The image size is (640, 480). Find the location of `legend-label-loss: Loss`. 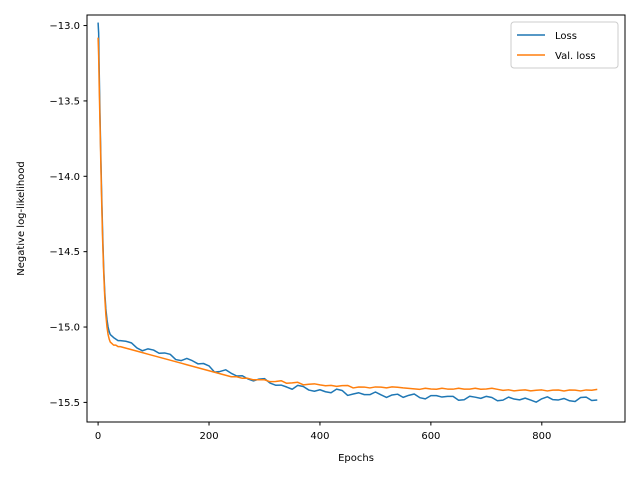

legend-label-loss: Loss is located at coordinates (566, 36).